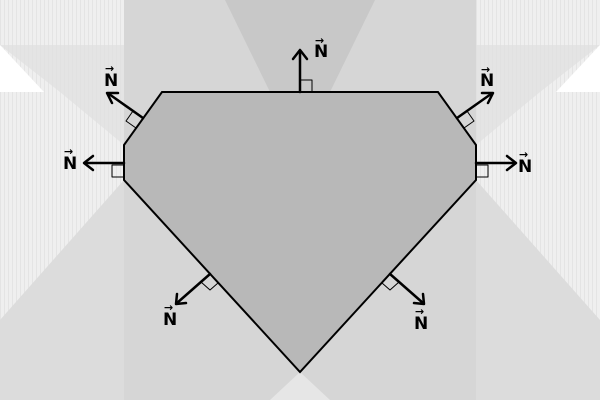  I want to click on normal-upper-right, so click(475, 110).